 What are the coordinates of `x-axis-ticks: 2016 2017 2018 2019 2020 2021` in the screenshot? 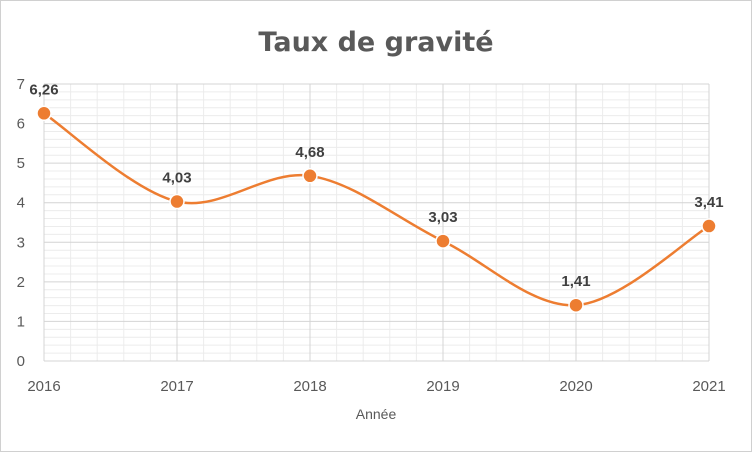 It's located at (376, 386).